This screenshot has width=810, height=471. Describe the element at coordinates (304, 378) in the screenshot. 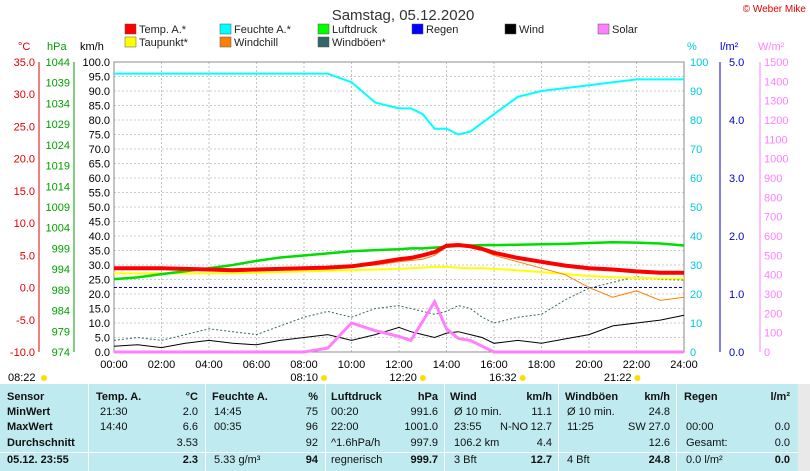

I see `sunrise-time: 08:10` at that location.